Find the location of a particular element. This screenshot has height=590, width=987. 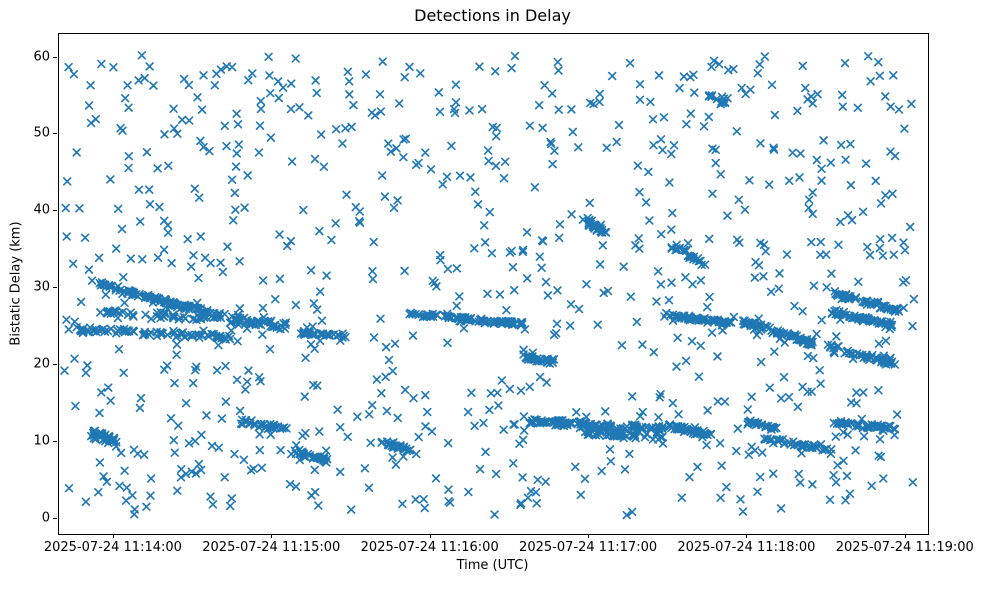

y-tick-label: 40 is located at coordinates (41, 210).